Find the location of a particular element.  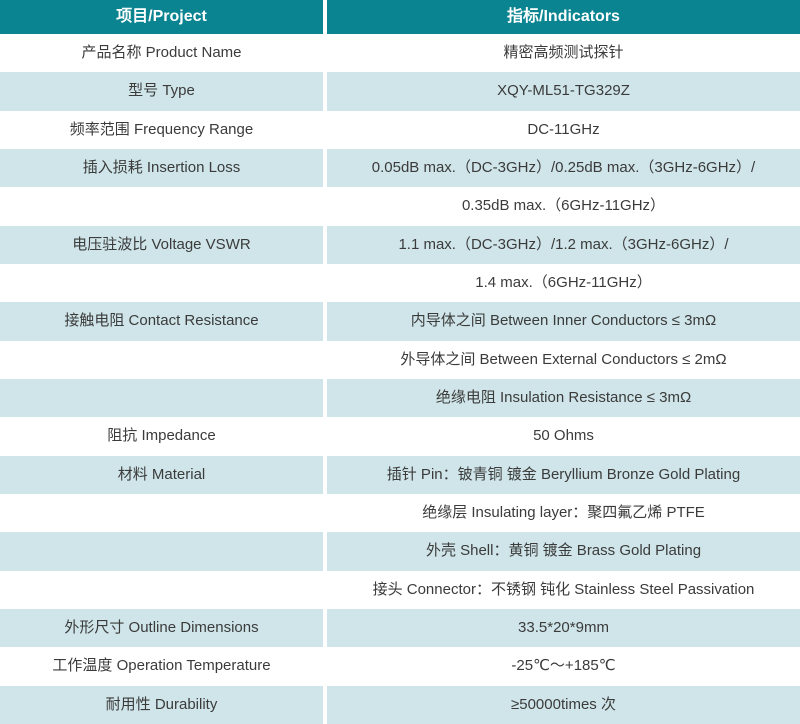

table-row: 工作温度 Operation Temperature -25℃～+185℃ is located at coordinates (400, 666).